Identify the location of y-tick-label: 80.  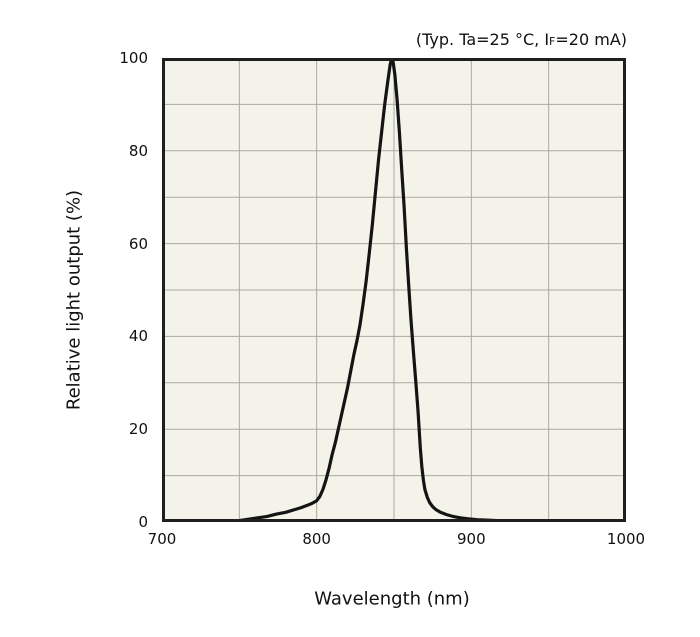
(138, 150).